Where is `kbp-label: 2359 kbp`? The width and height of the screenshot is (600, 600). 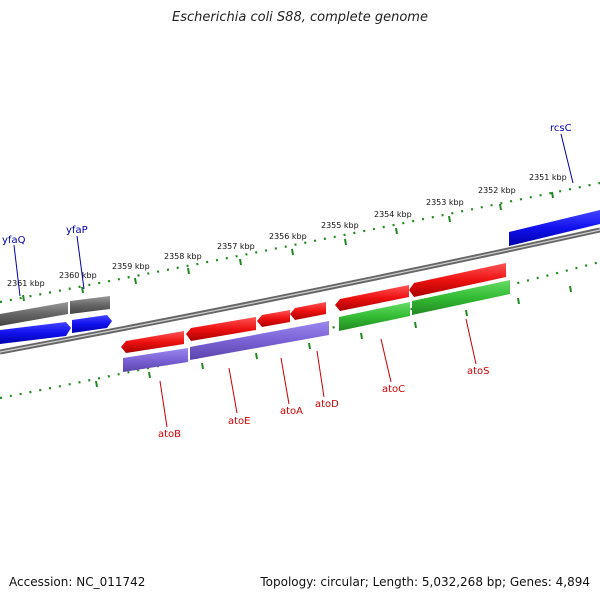
kbp-label: 2359 kbp is located at coordinates (131, 266).